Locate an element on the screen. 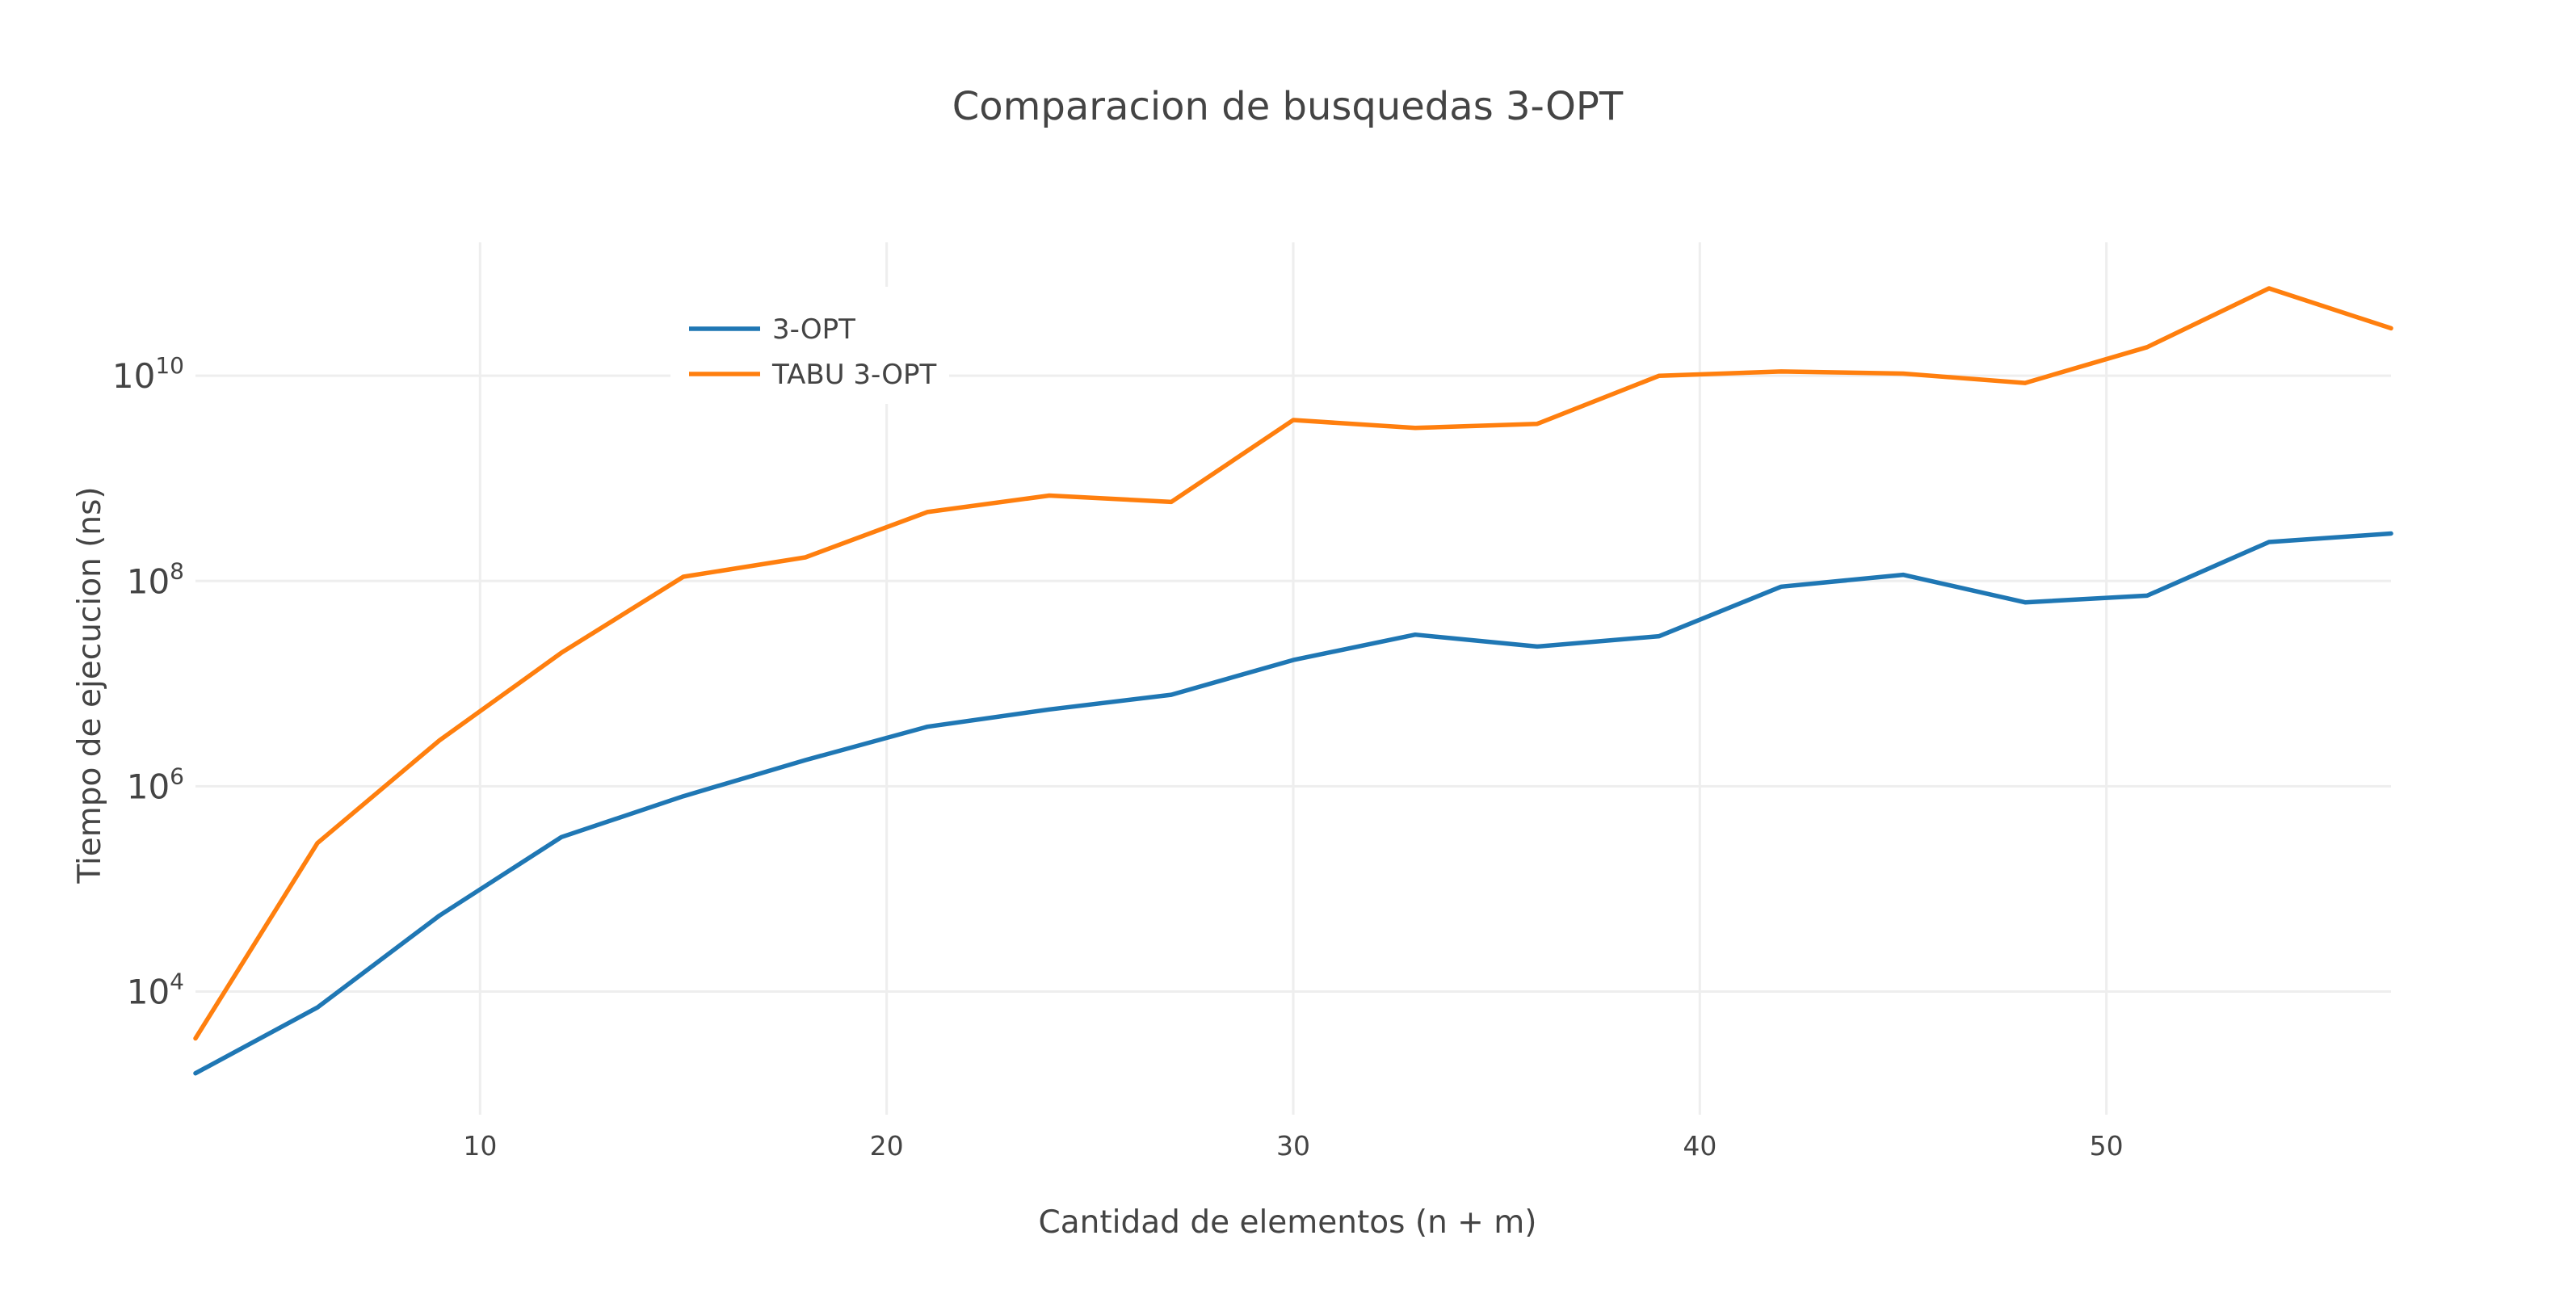 The height and width of the screenshot is (1311, 2576). x-tick-label: 50 is located at coordinates (2107, 1146).